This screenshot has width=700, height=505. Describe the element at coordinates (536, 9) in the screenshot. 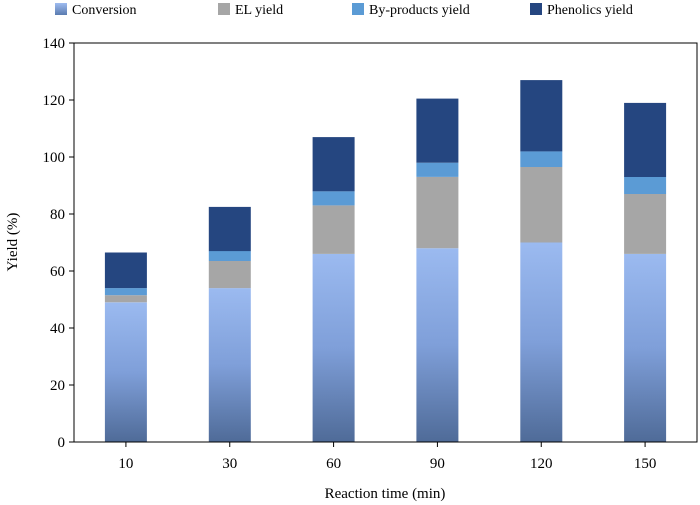

I see `legend-swatch-phenolics-yield` at that location.